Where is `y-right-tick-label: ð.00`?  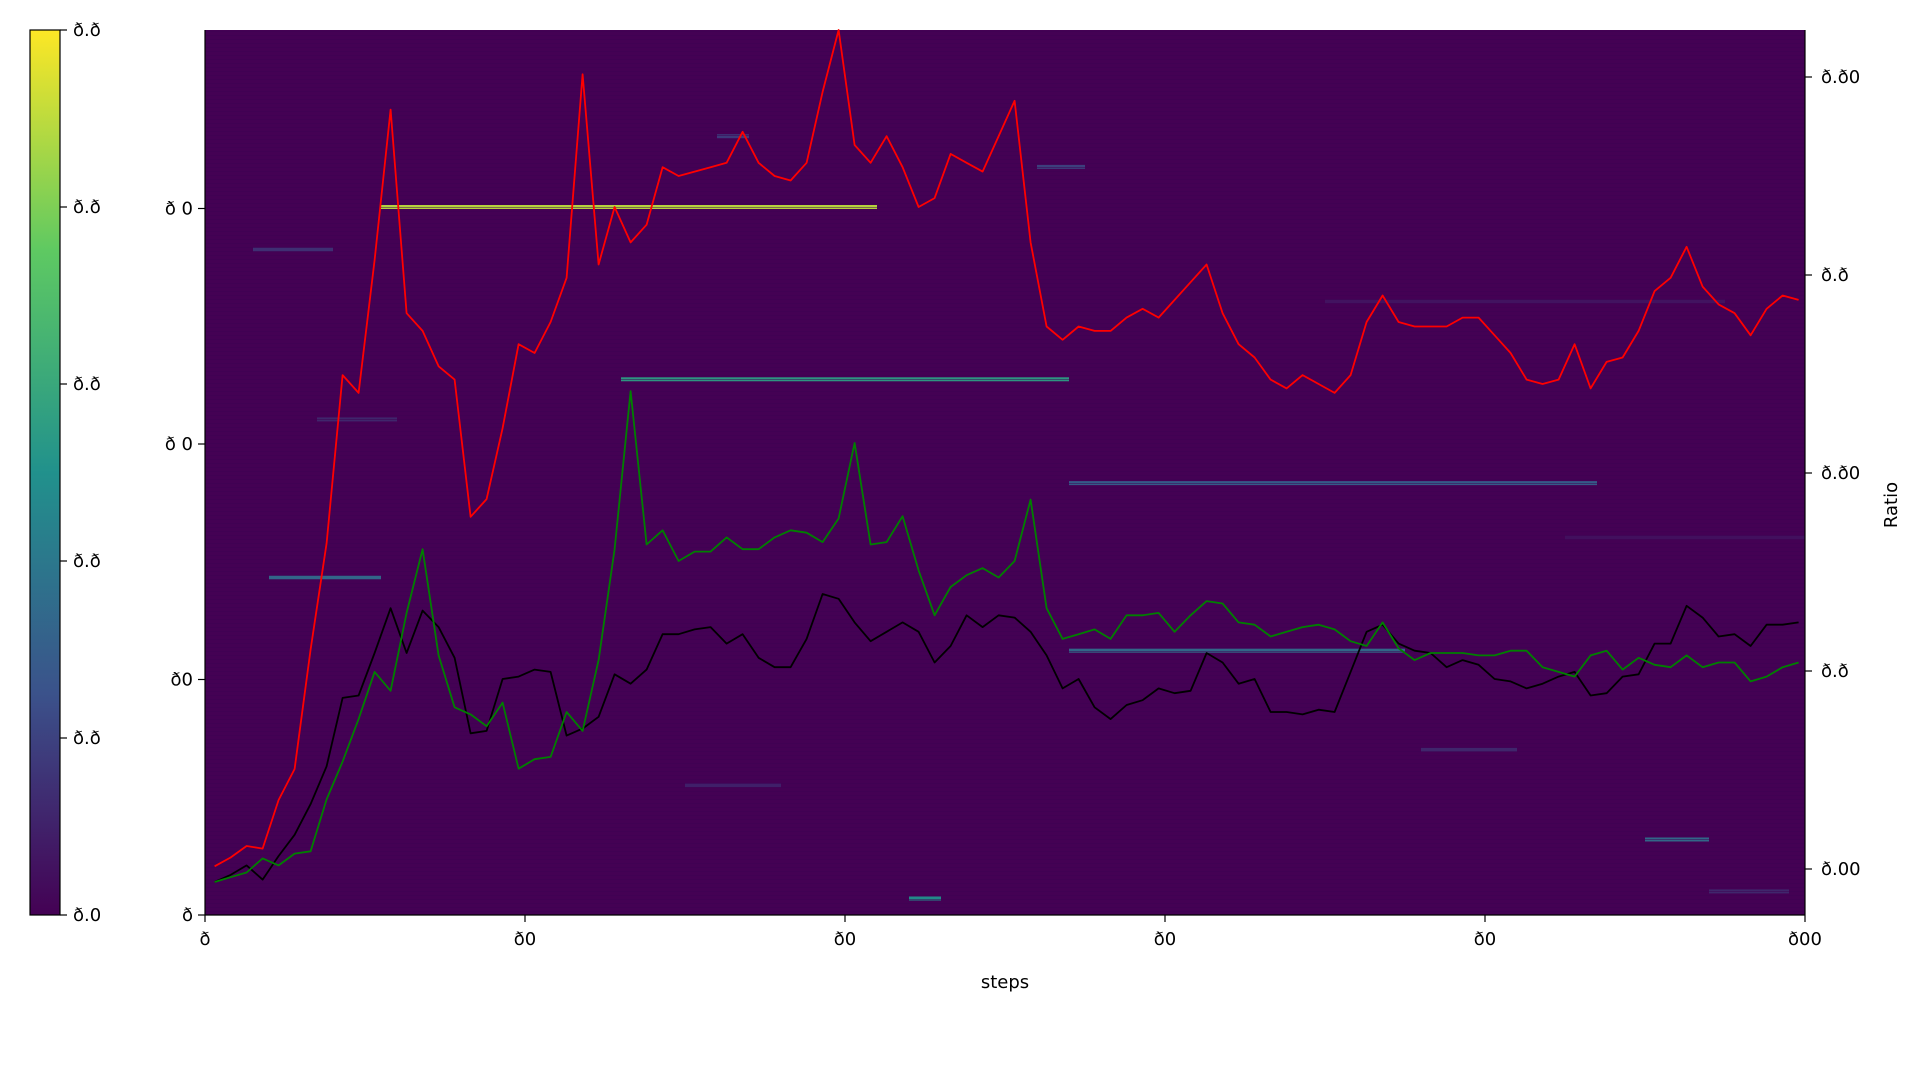 y-right-tick-label: ð.00 is located at coordinates (1841, 869).